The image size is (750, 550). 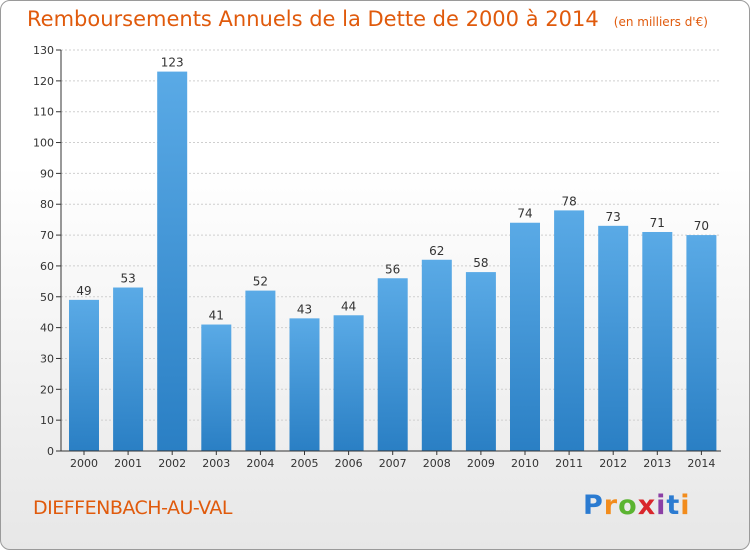 I want to click on commune-name: DIEFFENBACH-AU-VAL, so click(x=133, y=508).